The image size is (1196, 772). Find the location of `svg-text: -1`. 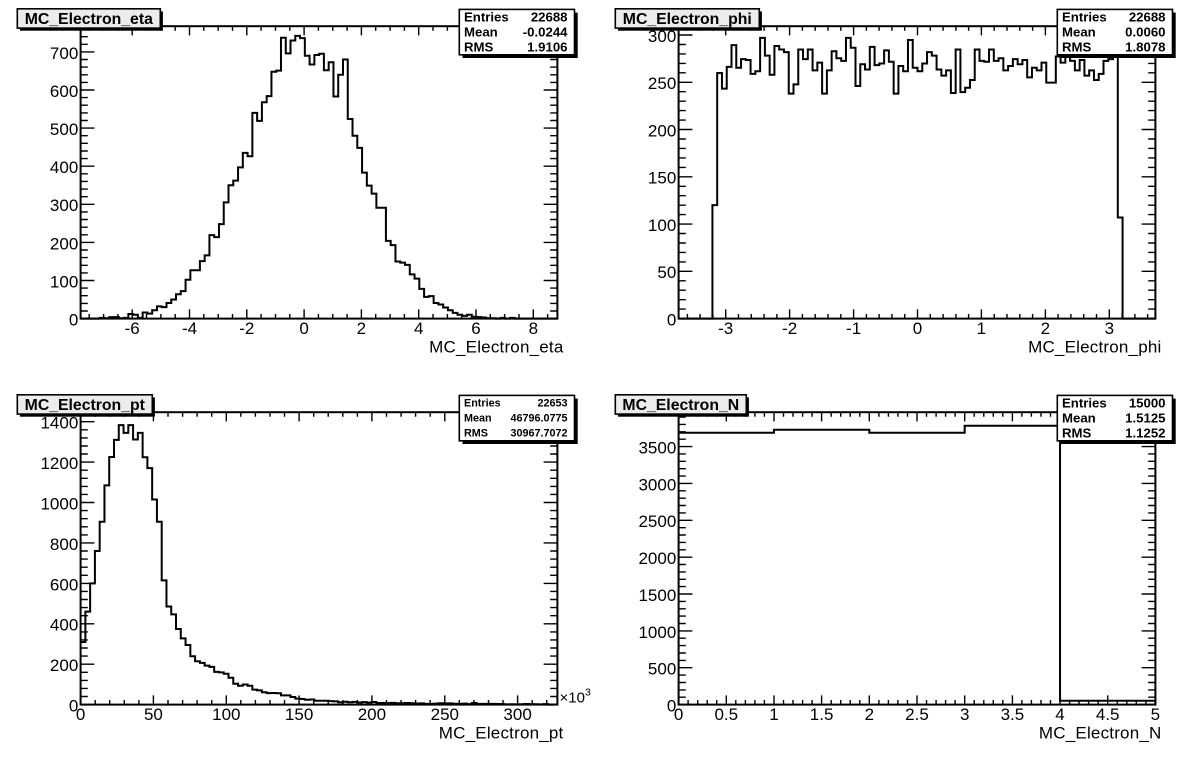

svg-text: -1 is located at coordinates (853, 328).